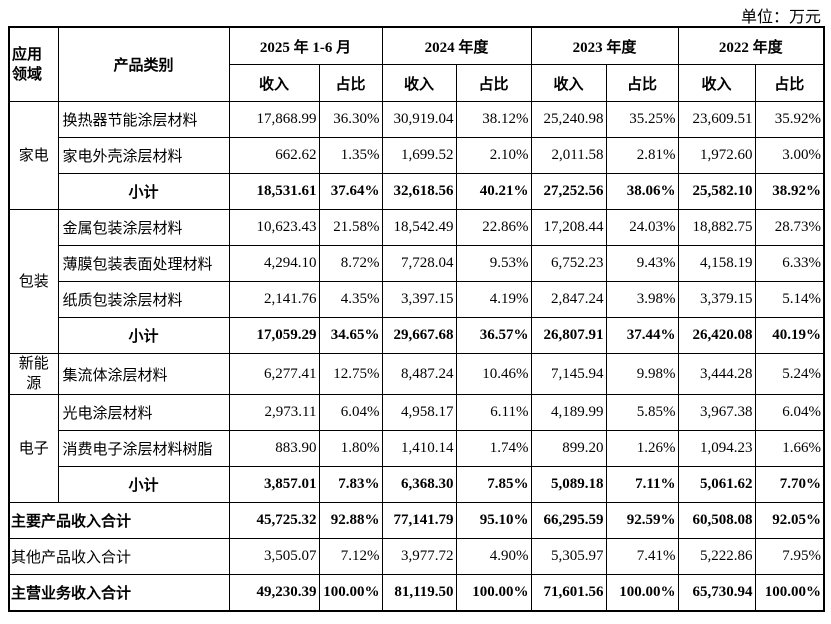 The height and width of the screenshot is (624, 831). I want to click on category-cell: 薄膜包装表面处理材料, so click(143, 263).